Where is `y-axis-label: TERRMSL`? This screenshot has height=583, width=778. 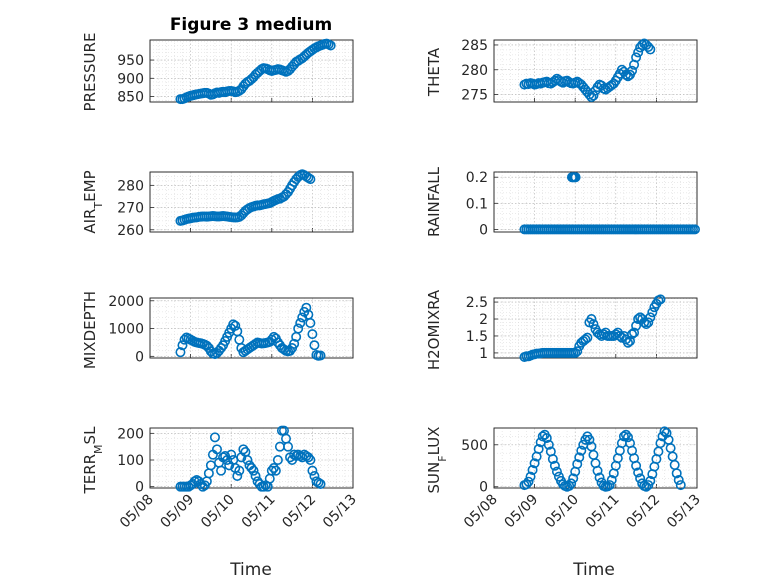 y-axis-label: TERRMSL is located at coordinates (93, 460).